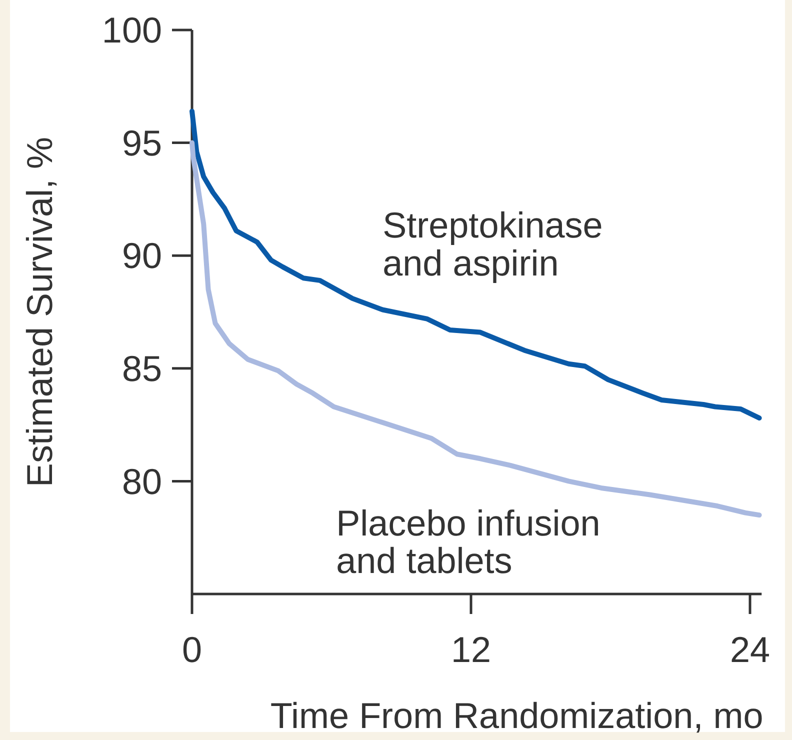 This screenshot has height=740, width=792. Describe the element at coordinates (142, 255) in the screenshot. I see `y-tick-label: 90` at that location.